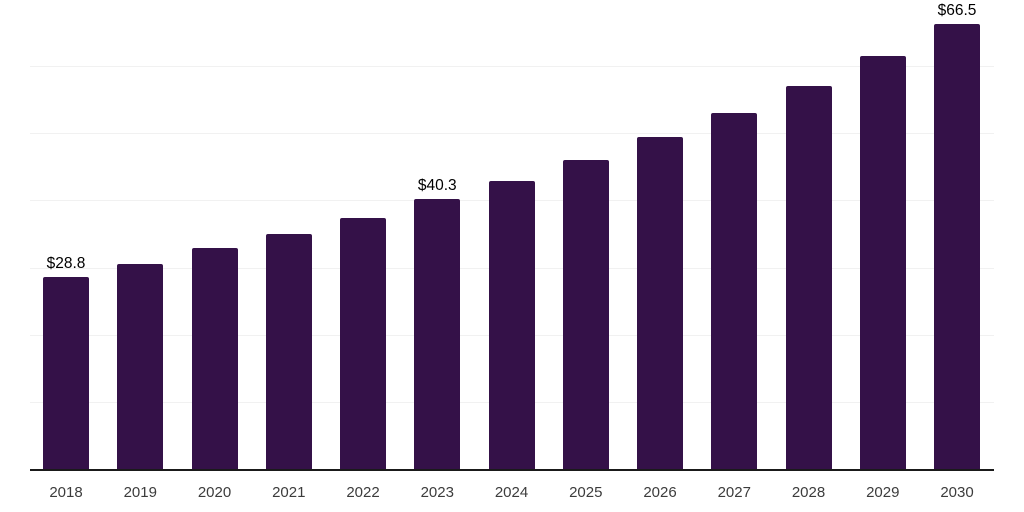 Image resolution: width=1024 pixels, height=512 pixels. What do you see at coordinates (289, 492) in the screenshot?
I see `x-axis-tick-label: 2021` at bounding box center [289, 492].